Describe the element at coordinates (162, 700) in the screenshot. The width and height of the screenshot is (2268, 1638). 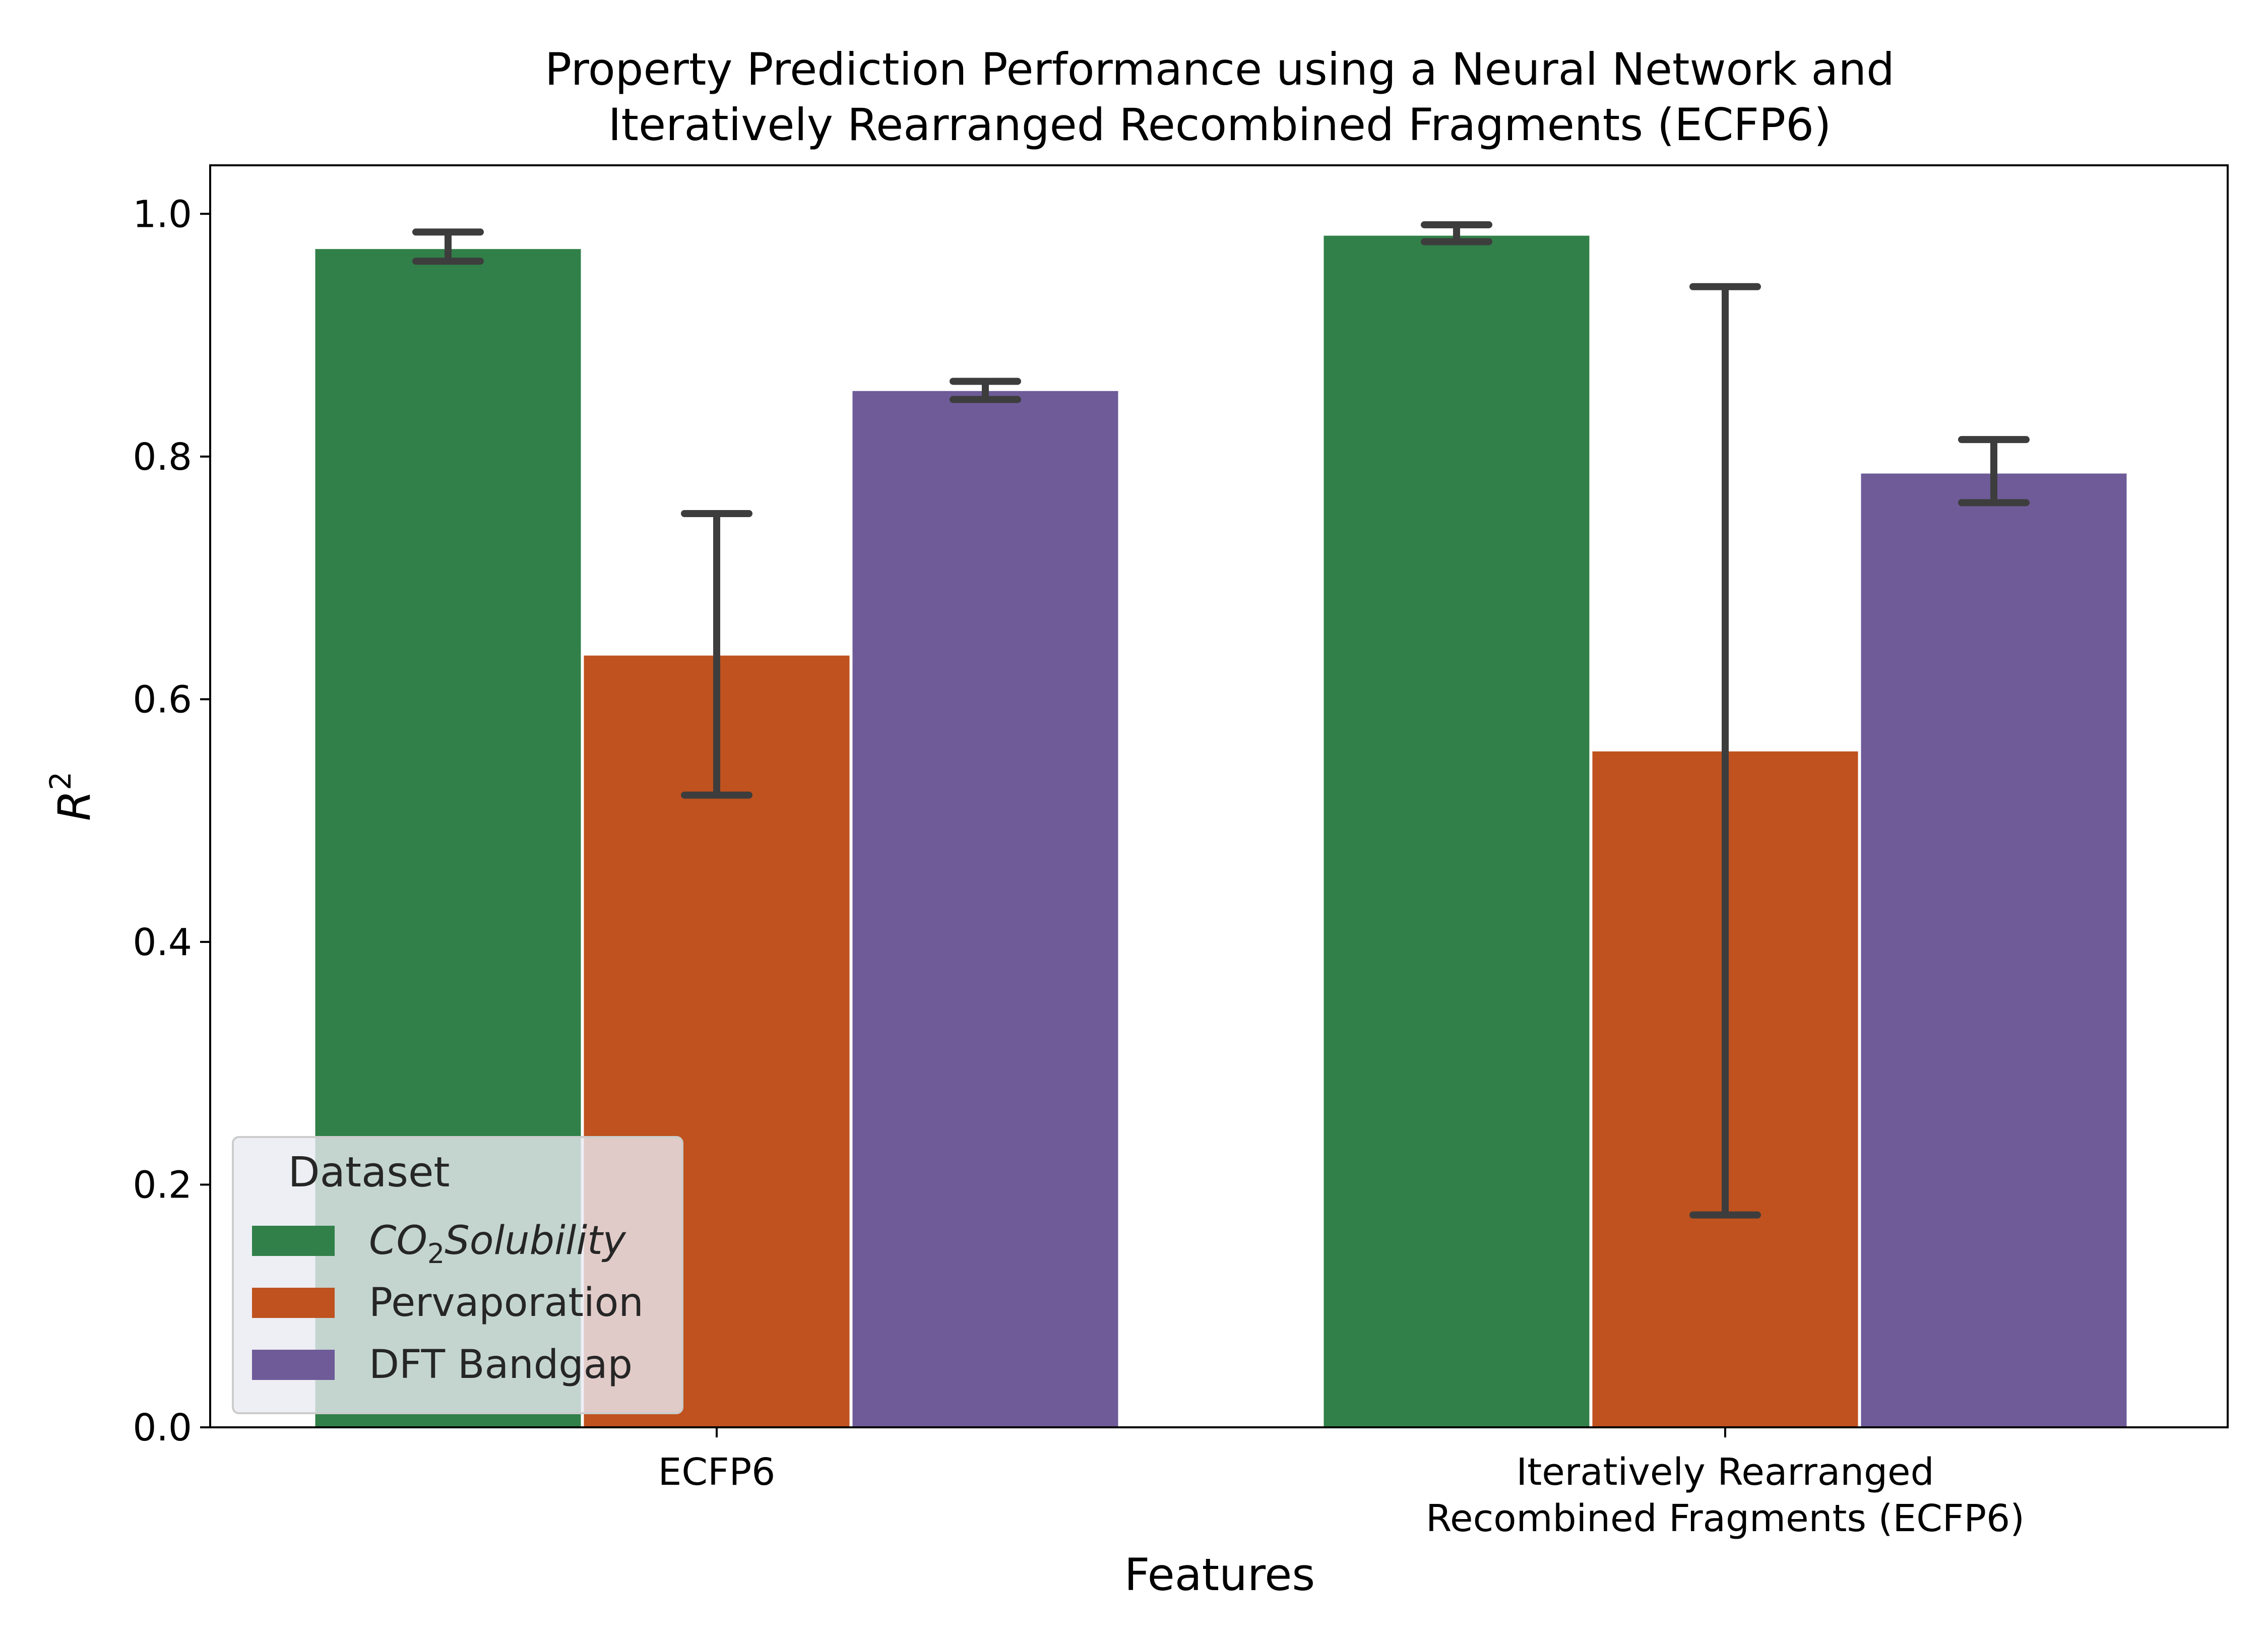
I see `y-tick-label: 0.6` at that location.